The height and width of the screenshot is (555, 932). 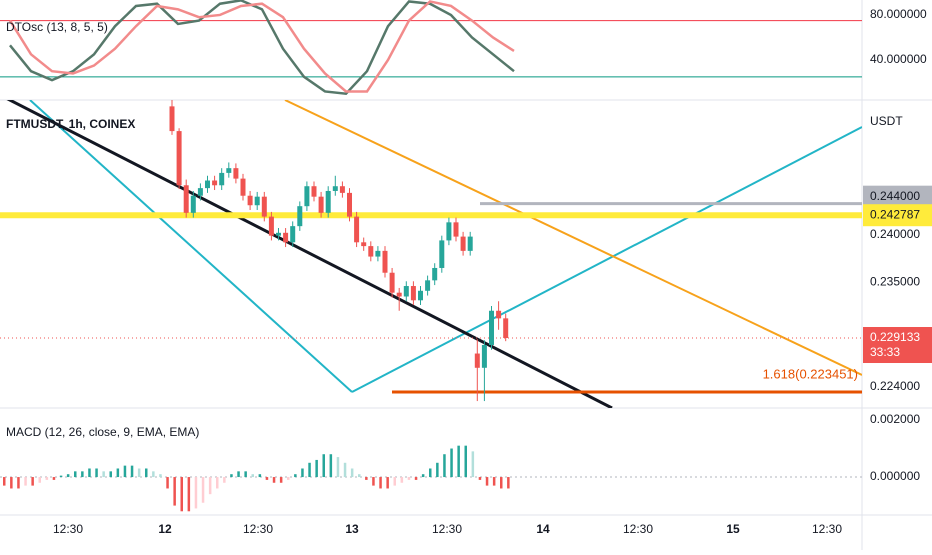 I want to click on countdown: 33:33, so click(x=885, y=352).